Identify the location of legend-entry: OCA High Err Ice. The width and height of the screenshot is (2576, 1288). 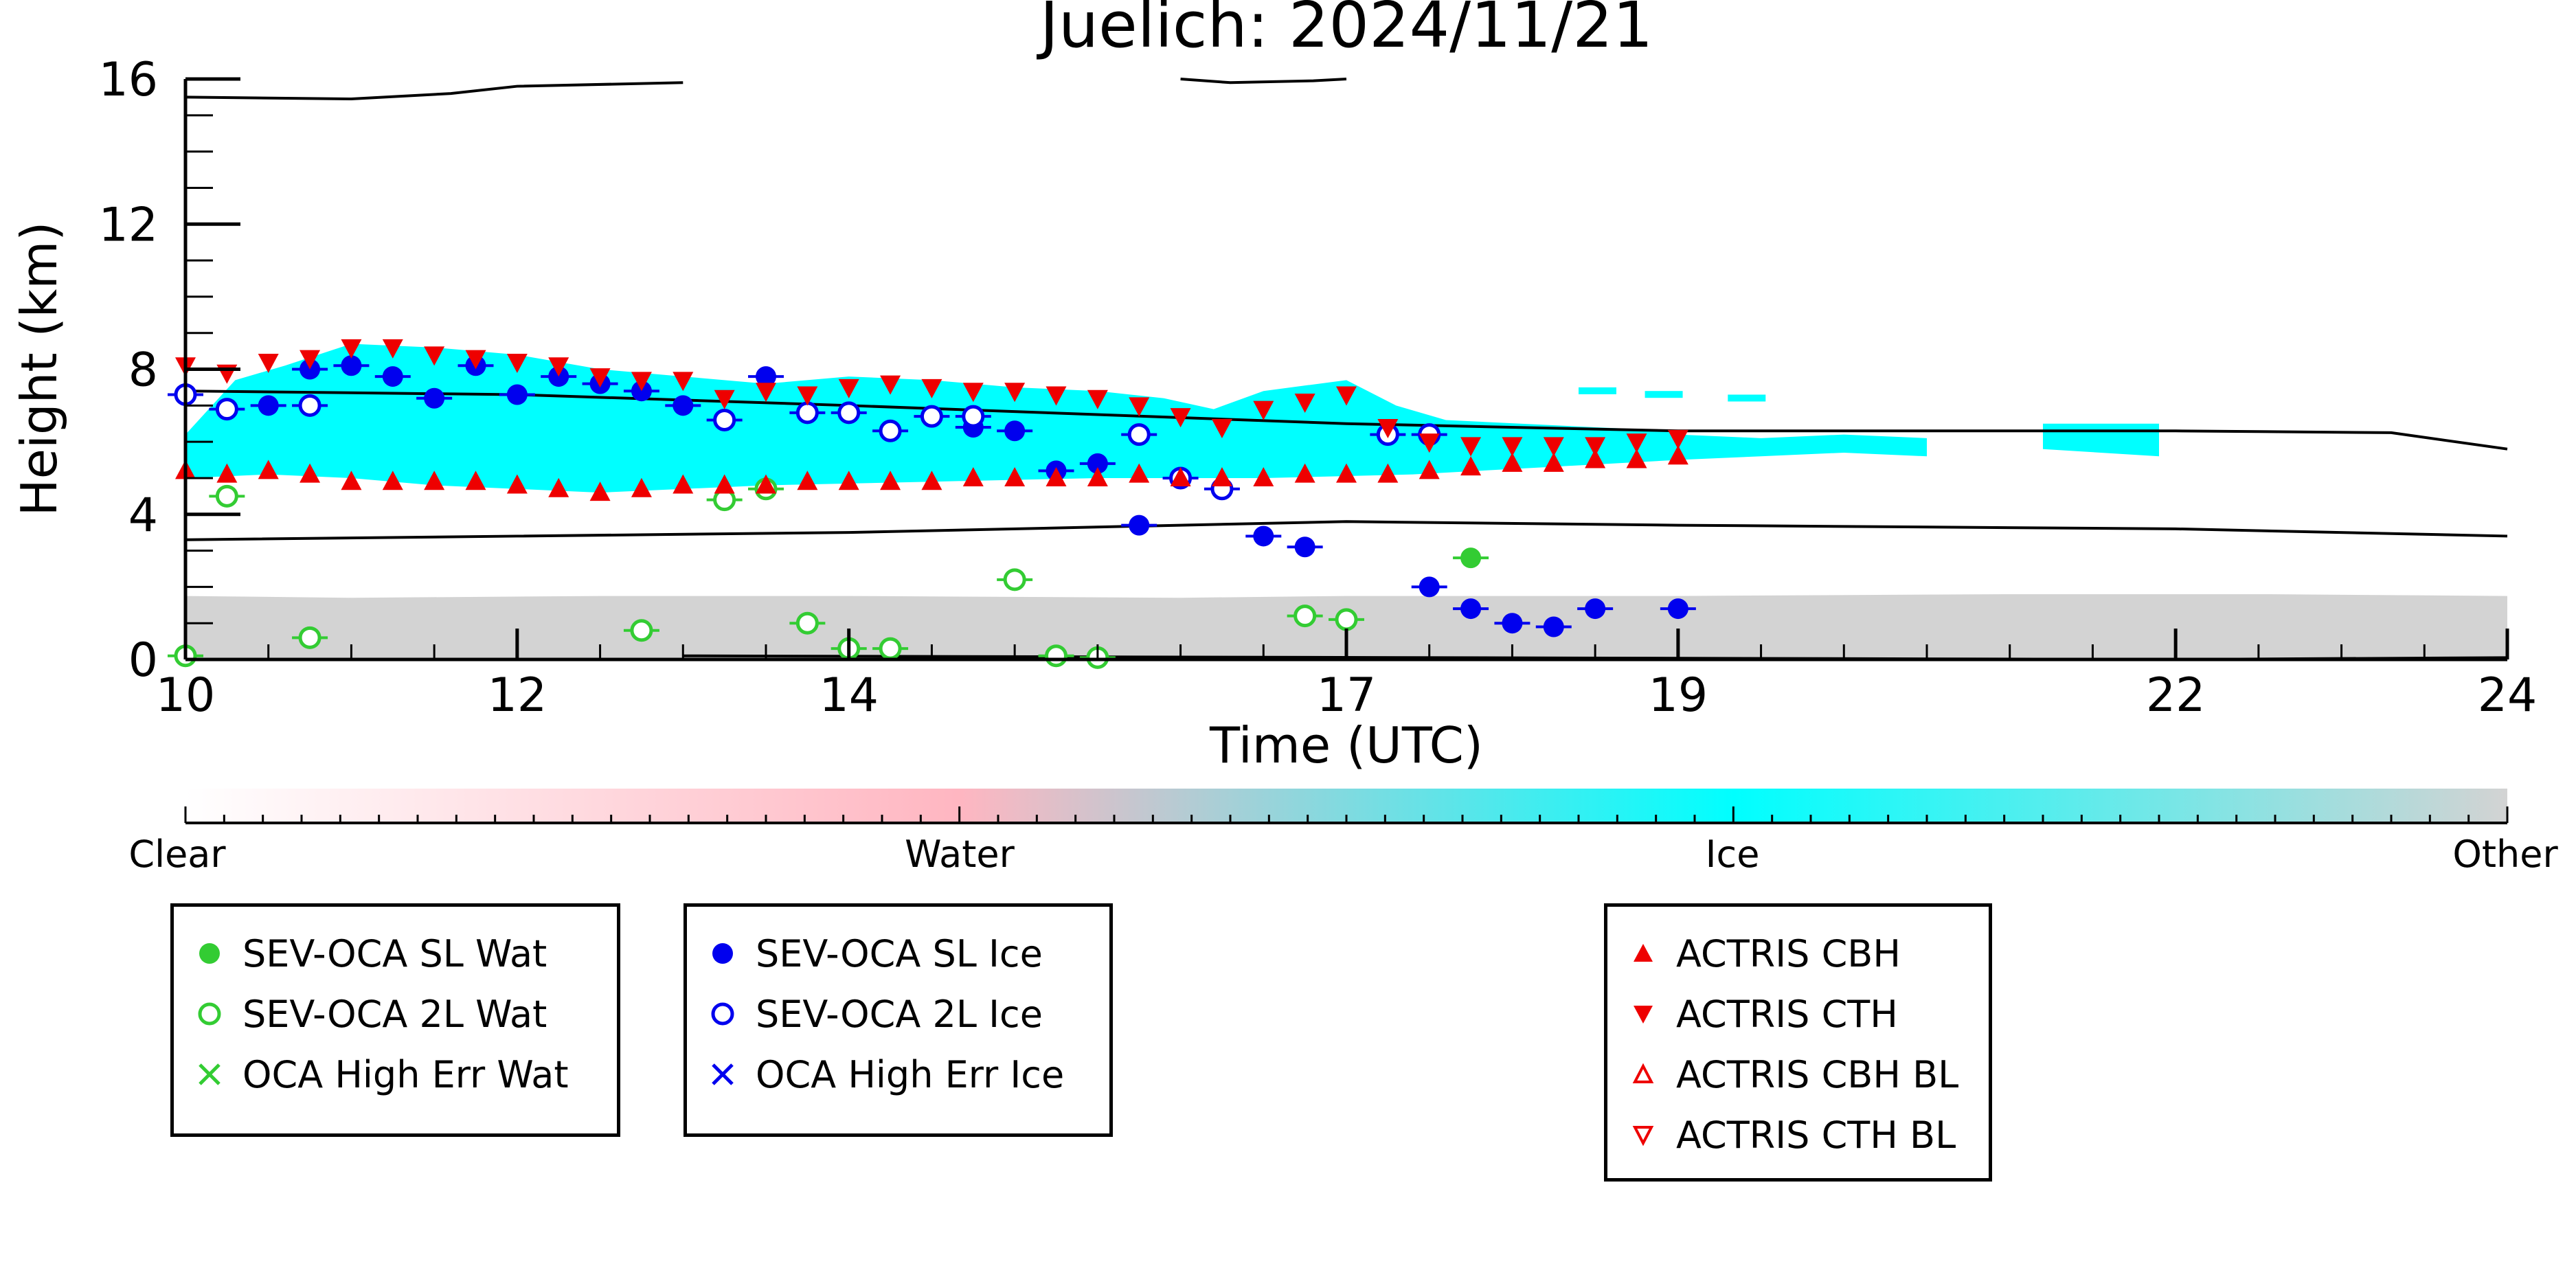
(898, 1074).